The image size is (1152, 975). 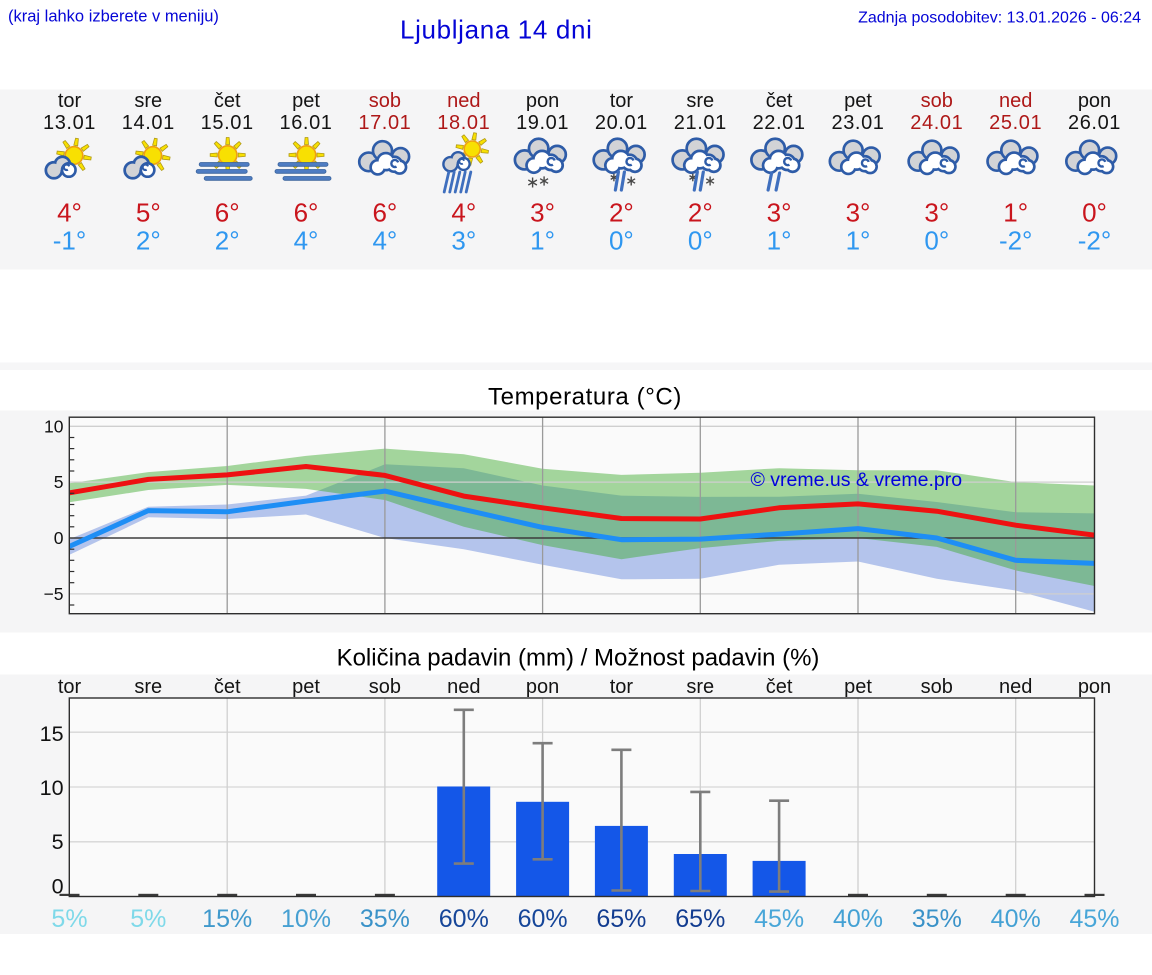 What do you see at coordinates (70, 241) in the screenshot?
I see `svg-text: -1°` at bounding box center [70, 241].